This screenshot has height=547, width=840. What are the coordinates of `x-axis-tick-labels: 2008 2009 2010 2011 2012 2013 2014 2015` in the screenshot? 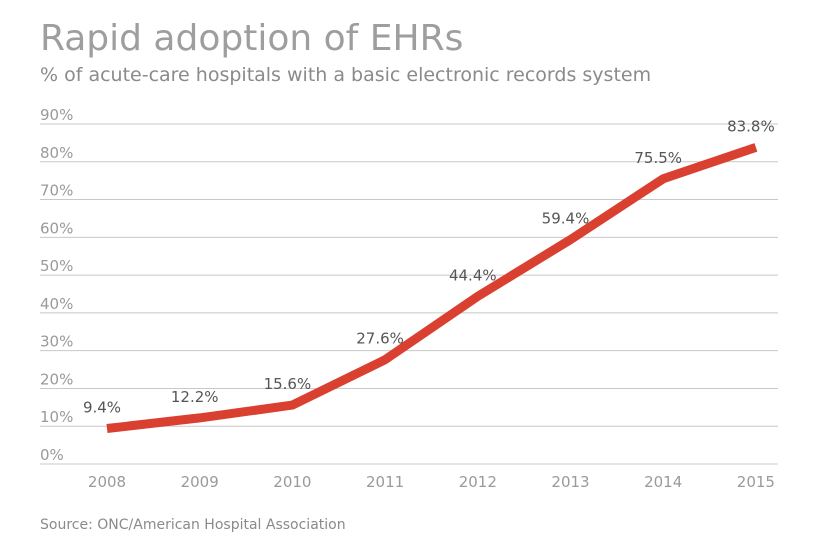 It's located at (431, 482).